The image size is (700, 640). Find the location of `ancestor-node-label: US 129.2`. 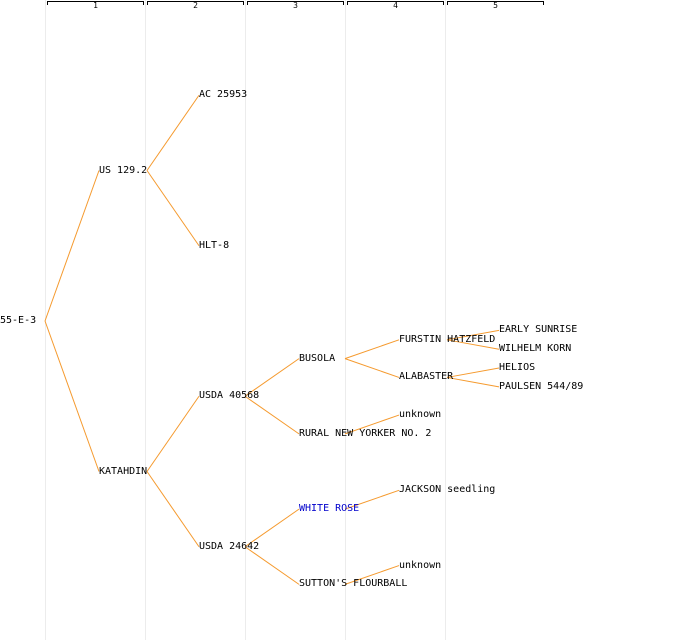

ancestor-node-label: US 129.2 is located at coordinates (123, 170).